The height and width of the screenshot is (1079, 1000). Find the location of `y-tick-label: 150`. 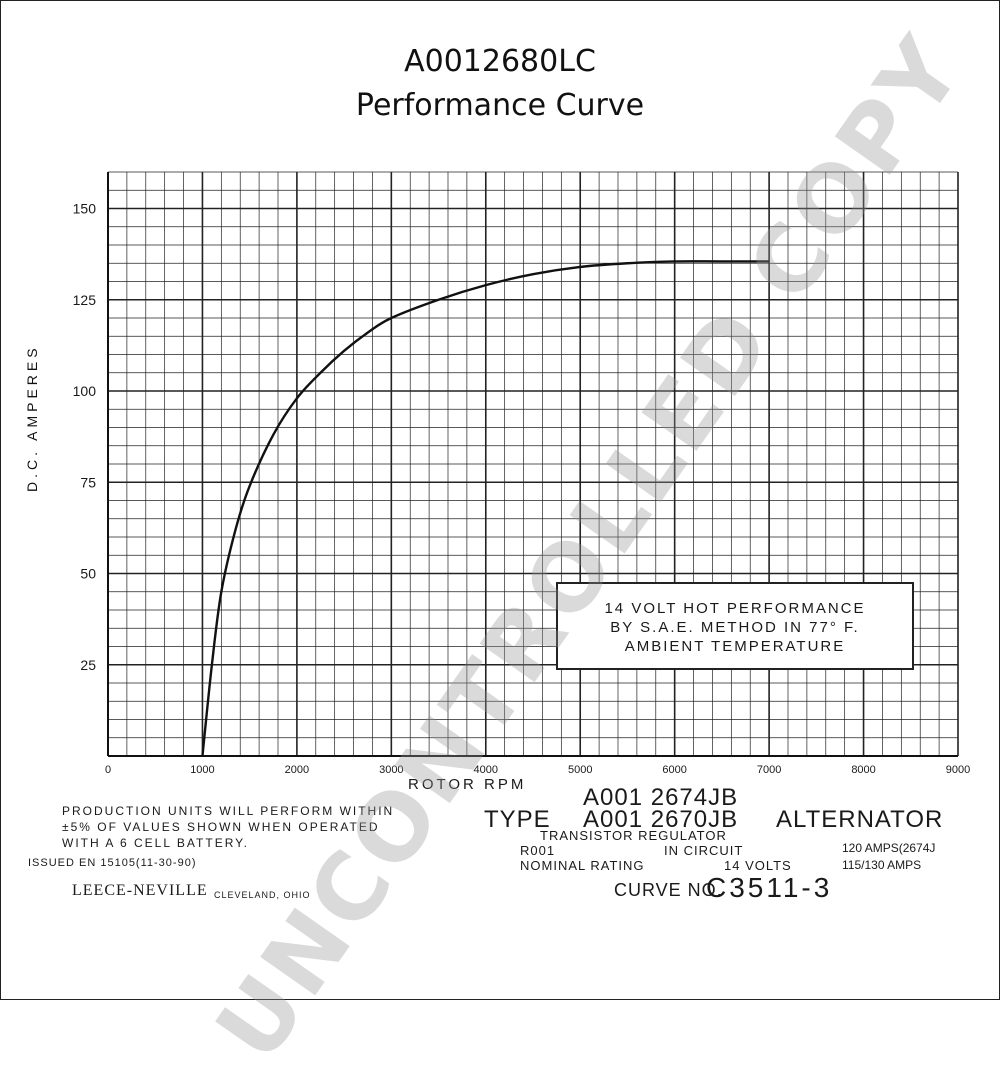

y-tick-label: 150 is located at coordinates (85, 209).